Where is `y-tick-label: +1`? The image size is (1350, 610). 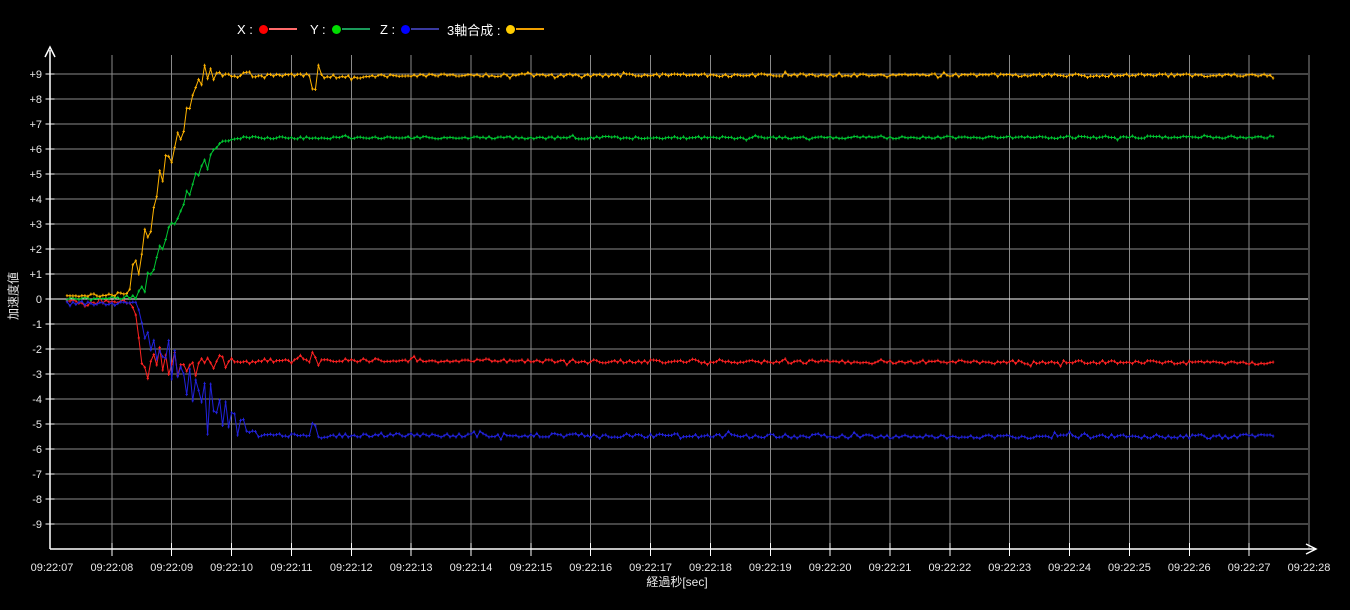
y-tick-label: +1 is located at coordinates (35, 275).